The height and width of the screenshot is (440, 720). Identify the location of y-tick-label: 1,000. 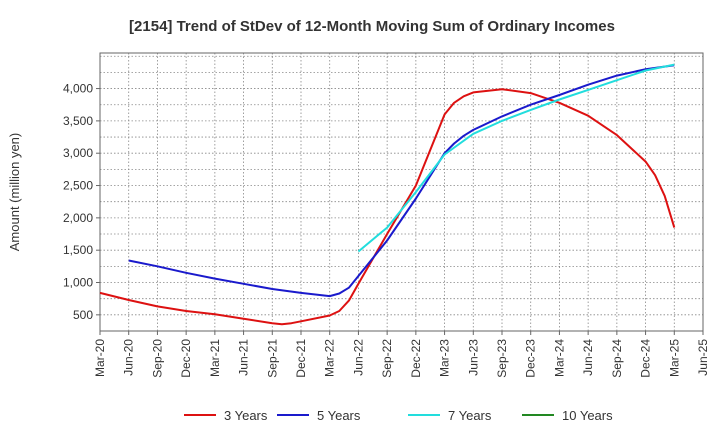
(78, 283).